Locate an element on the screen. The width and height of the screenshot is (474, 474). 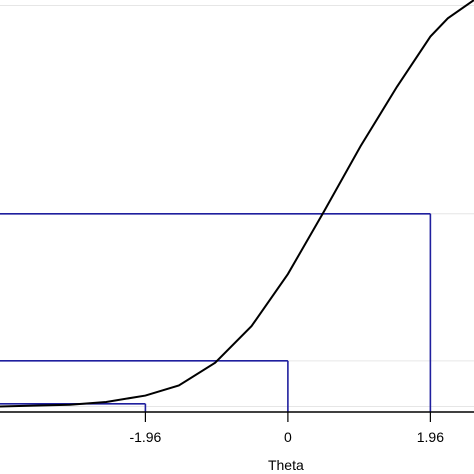
x-tick-label-1: 0 is located at coordinates (288, 437).